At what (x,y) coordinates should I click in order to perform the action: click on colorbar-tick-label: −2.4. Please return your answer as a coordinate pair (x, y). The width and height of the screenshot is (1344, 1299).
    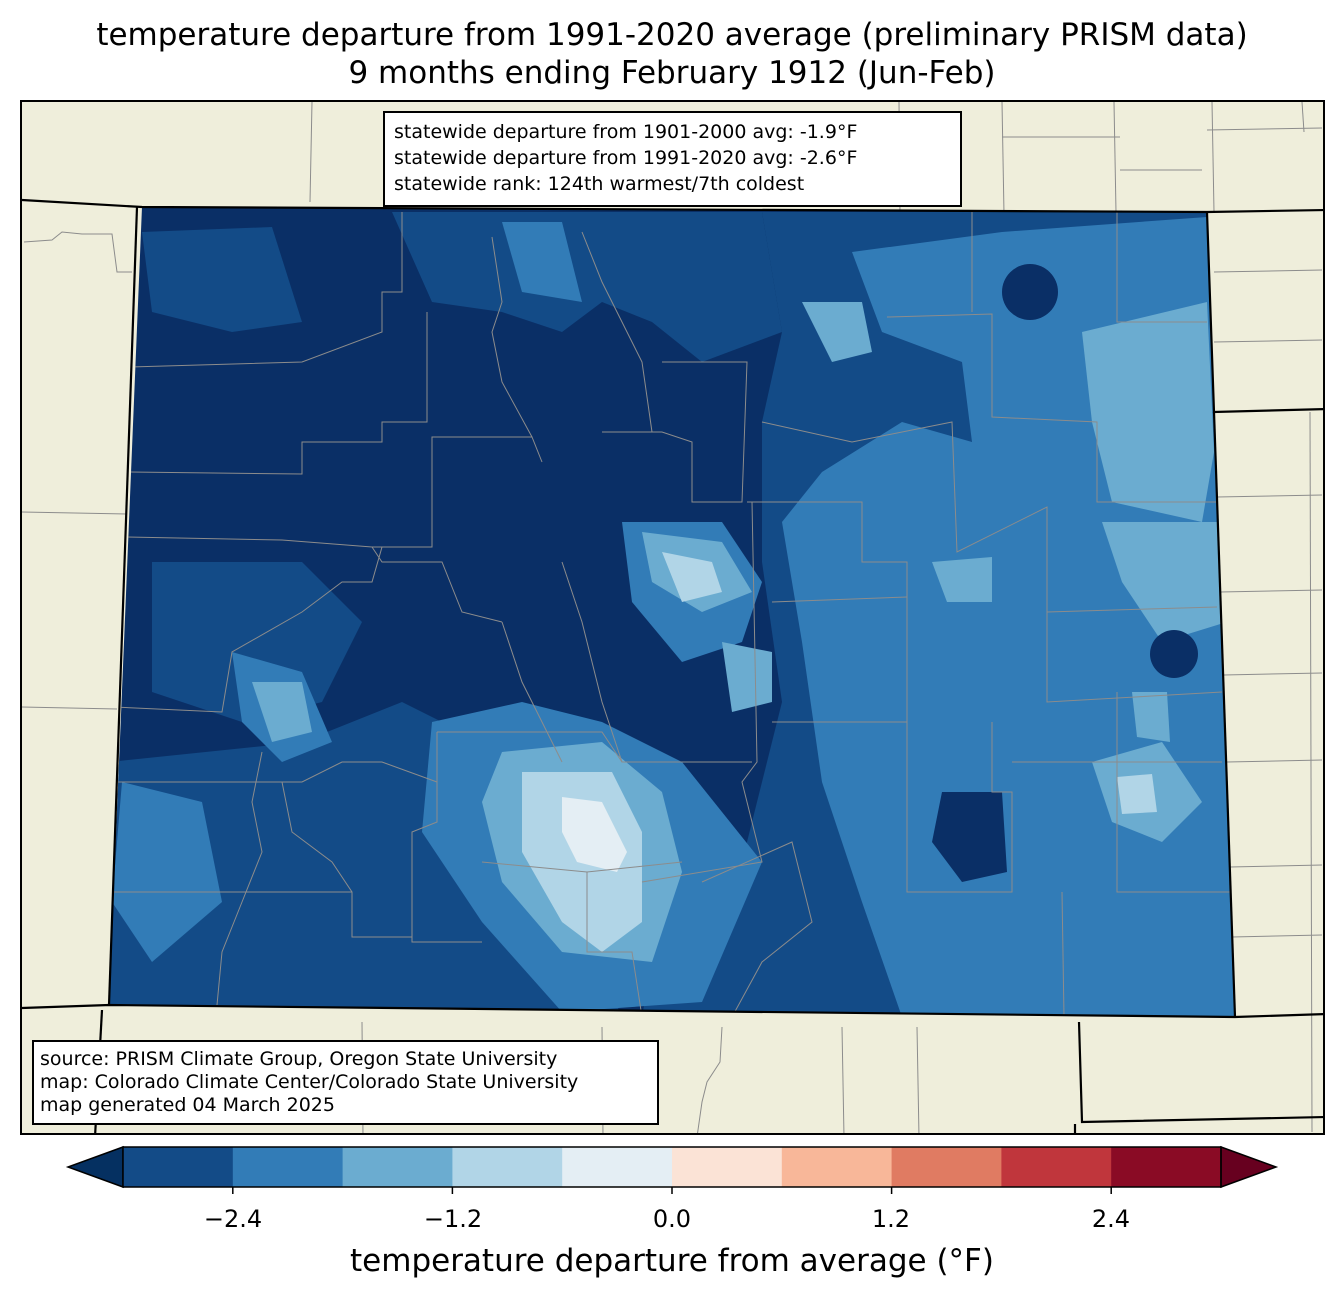
    Looking at the image, I should click on (233, 1219).